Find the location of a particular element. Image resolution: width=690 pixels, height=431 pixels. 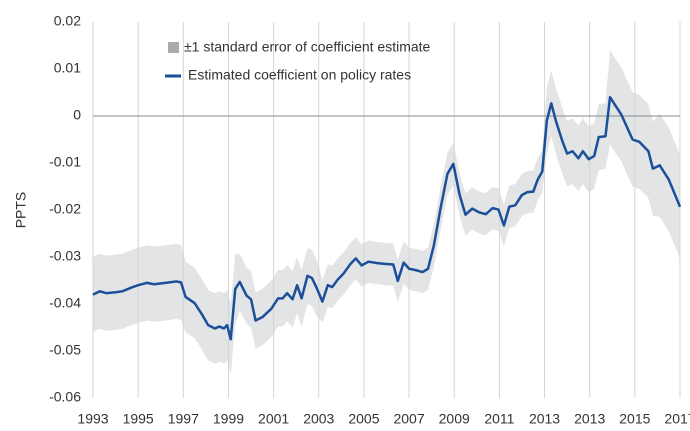

legend-label: Estimated coefficient on policy rates is located at coordinates (299, 75).